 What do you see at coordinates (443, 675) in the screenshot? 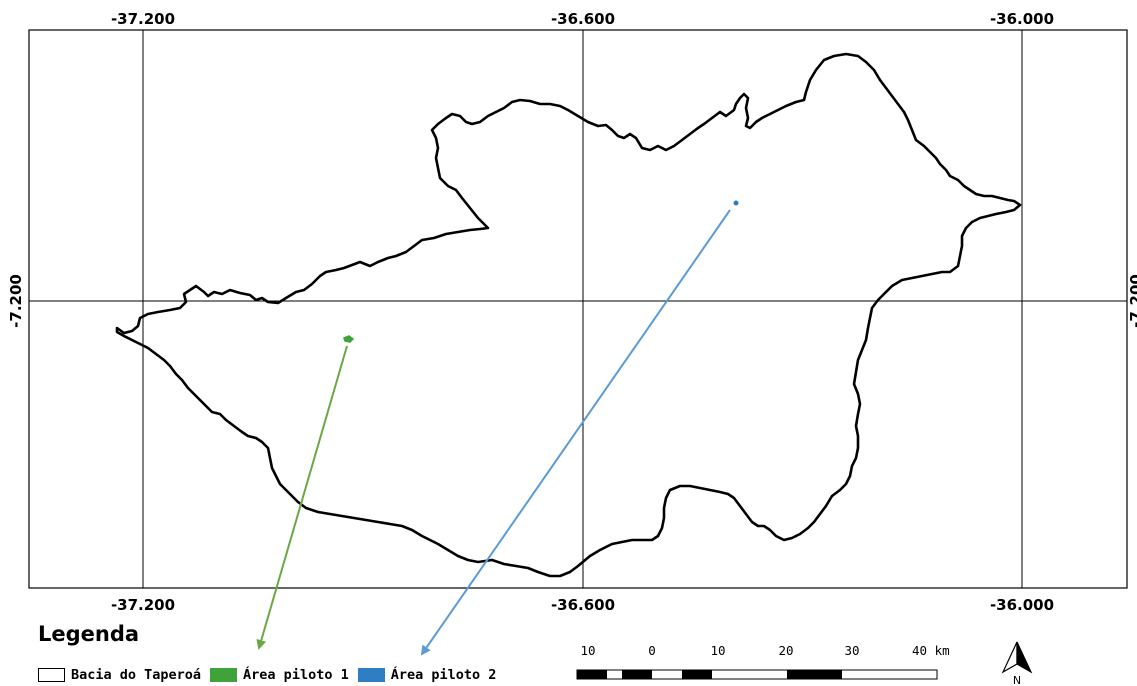
I see `legend-label-area-piloto-2: Área piloto 2` at bounding box center [443, 675].